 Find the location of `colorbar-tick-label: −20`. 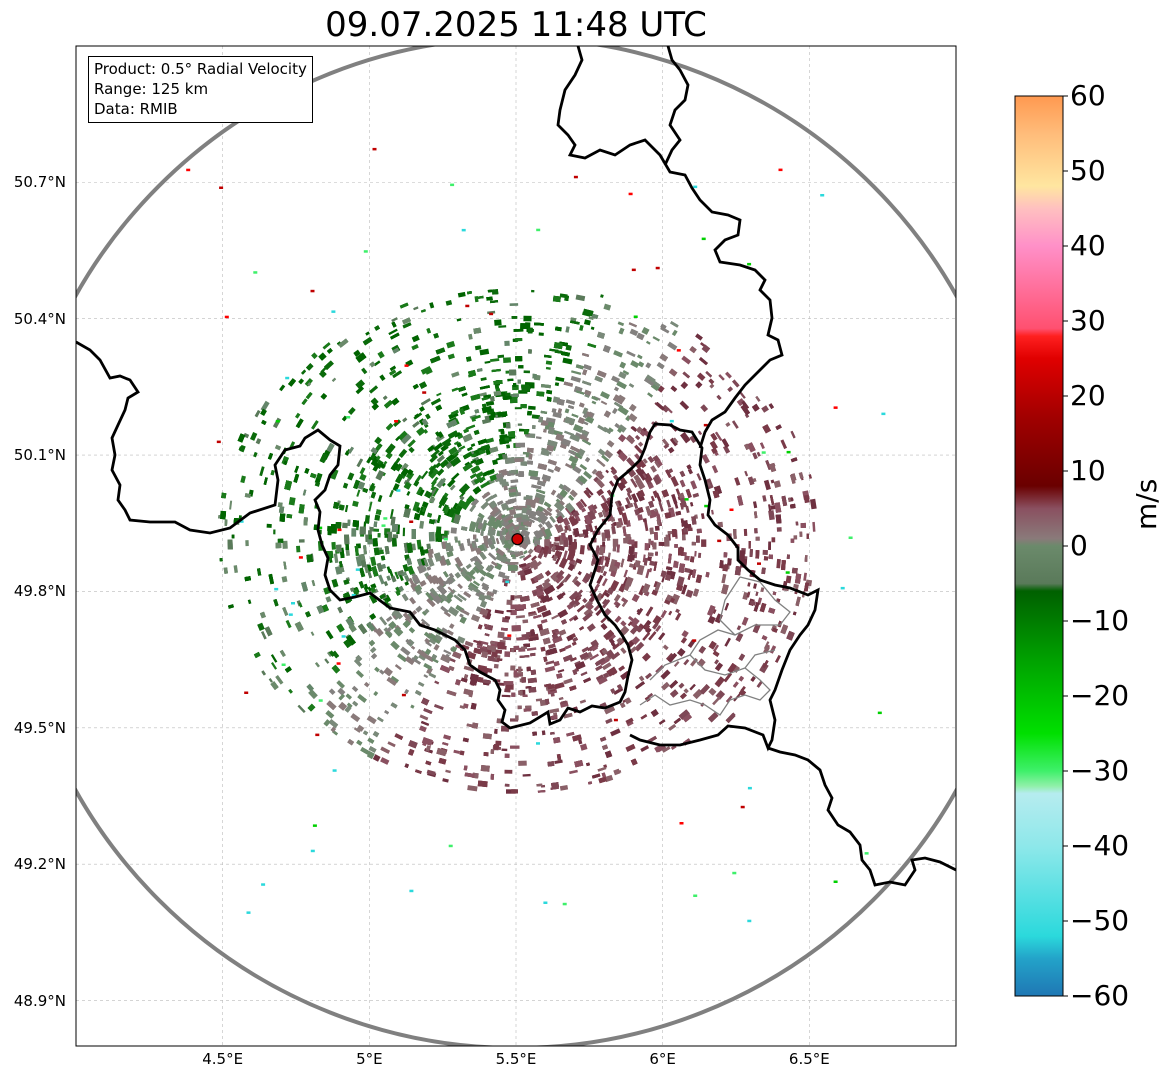

colorbar-tick-label: −20 is located at coordinates (1100, 695).